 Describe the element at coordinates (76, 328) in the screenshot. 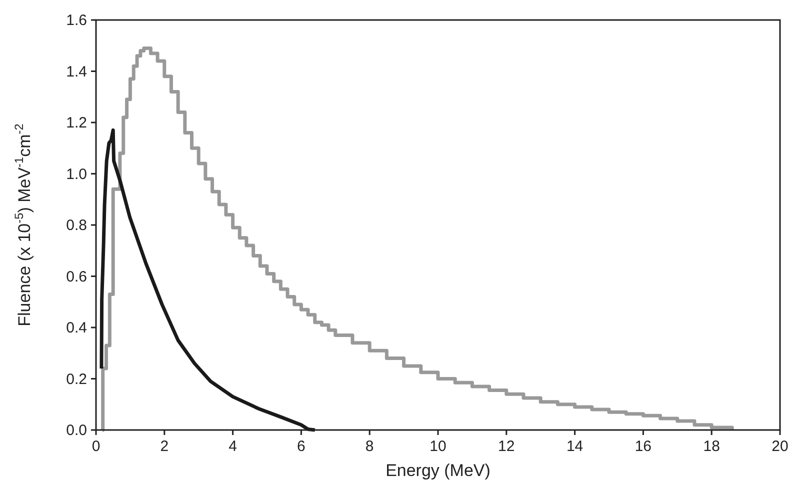

I see `y-tick-label: 0.4` at that location.